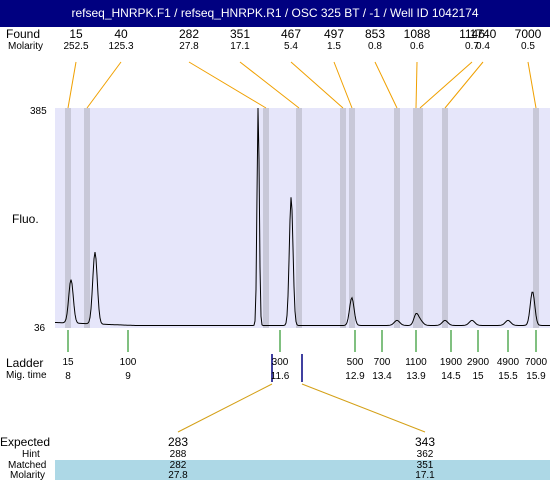  I want to click on matched-label: Matched, so click(27, 465).